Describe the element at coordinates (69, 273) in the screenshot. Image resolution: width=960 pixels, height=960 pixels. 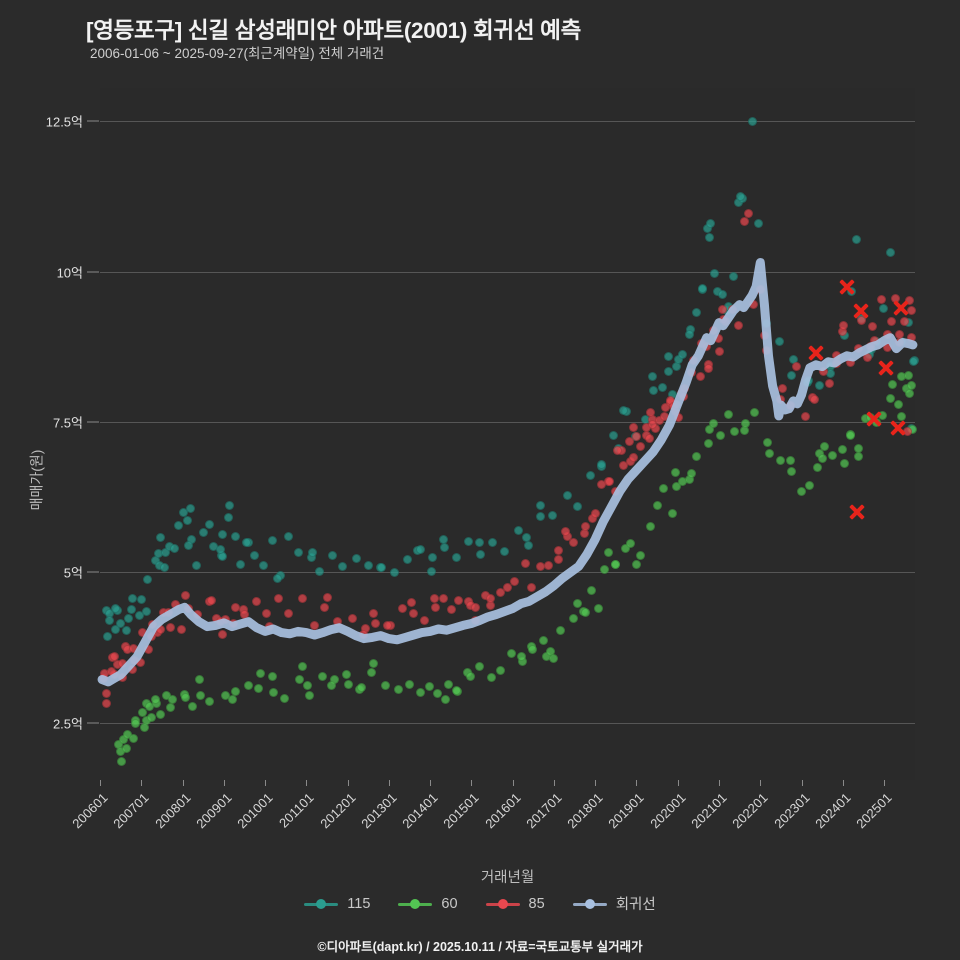
I see `y-tick-label: 10억` at that location.